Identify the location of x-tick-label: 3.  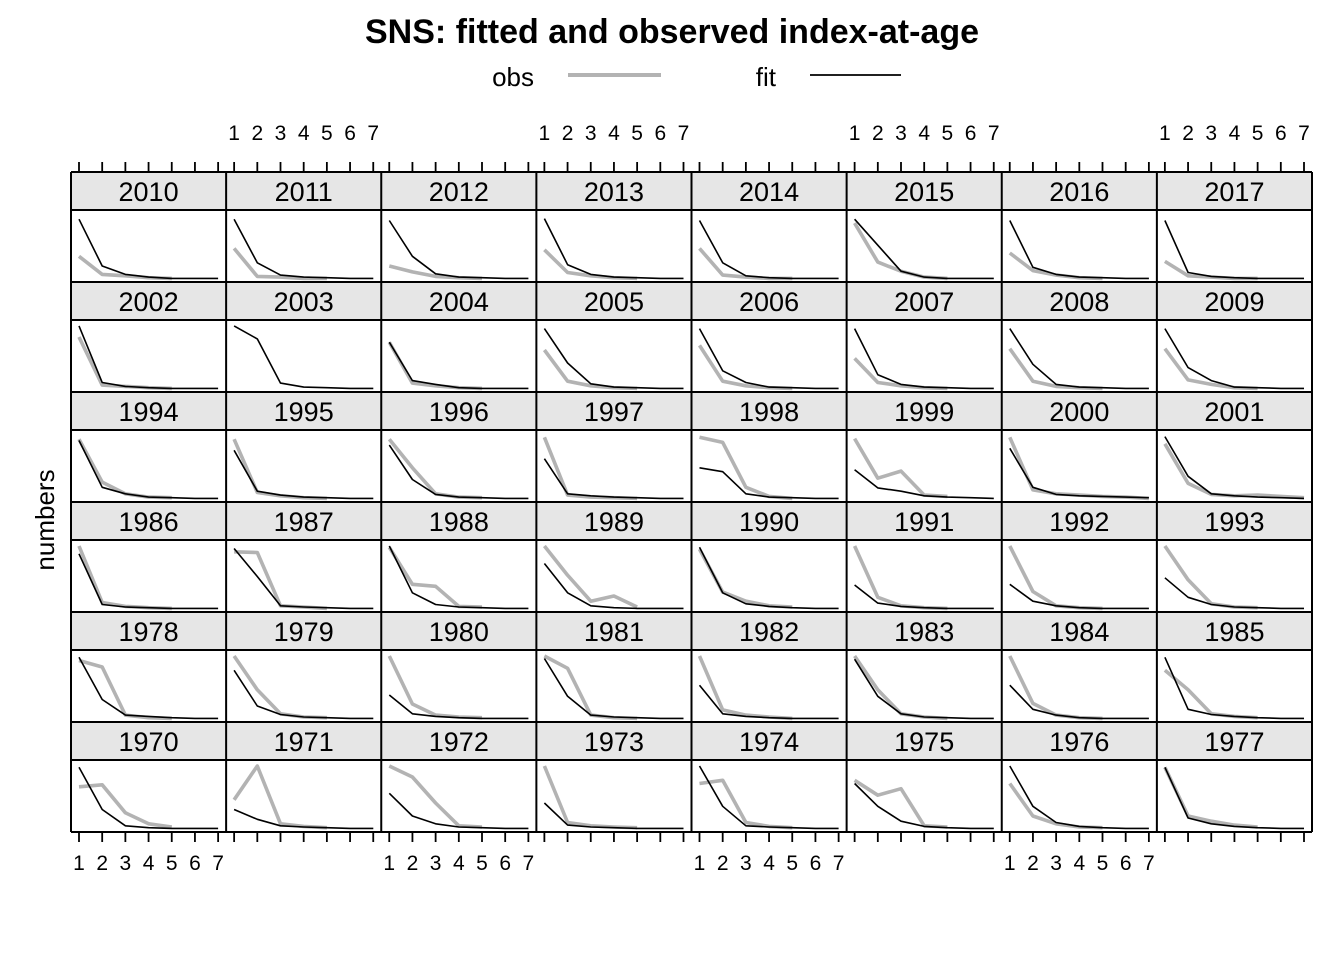
(901, 133).